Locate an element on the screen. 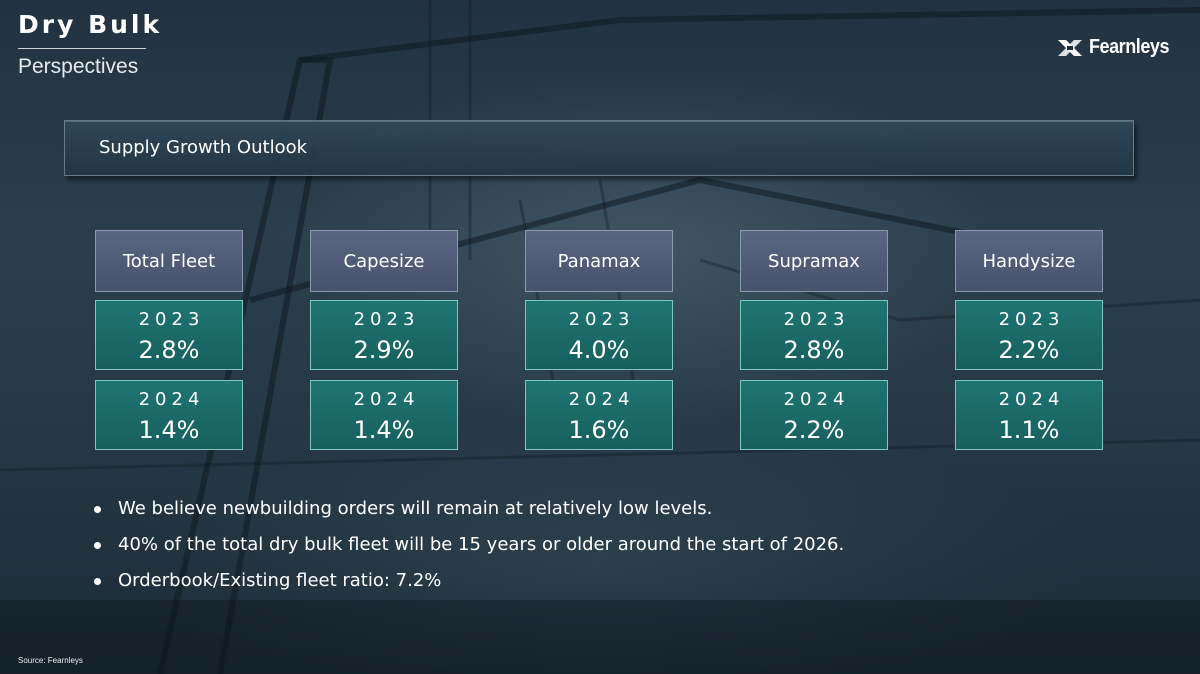 The width and height of the screenshot is (1200, 674). segment-header: Total Fleet is located at coordinates (169, 261).